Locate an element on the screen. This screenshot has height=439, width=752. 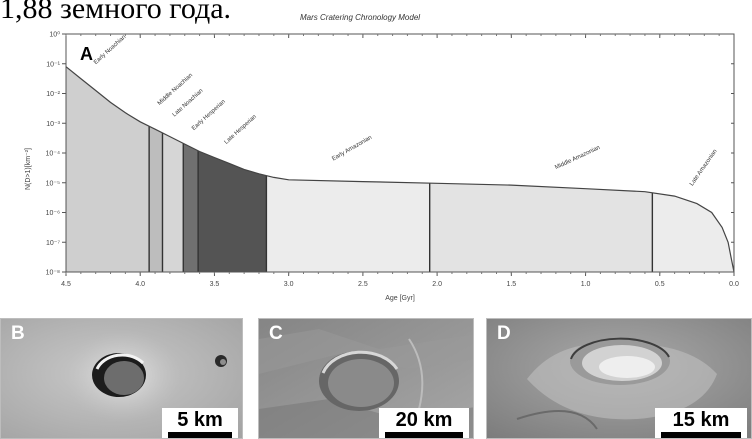
panel-letter-d: D is located at coordinates (504, 333).